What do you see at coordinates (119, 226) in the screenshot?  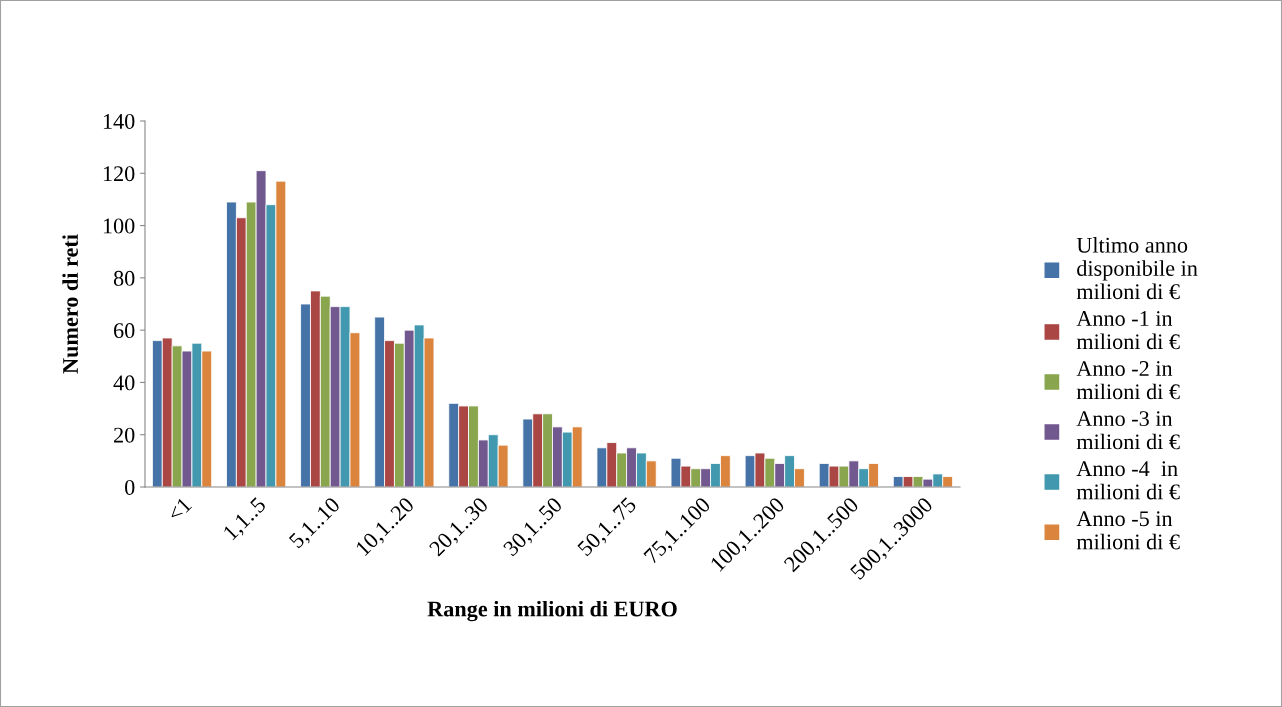 I see `y-tick-label: 100` at bounding box center [119, 226].